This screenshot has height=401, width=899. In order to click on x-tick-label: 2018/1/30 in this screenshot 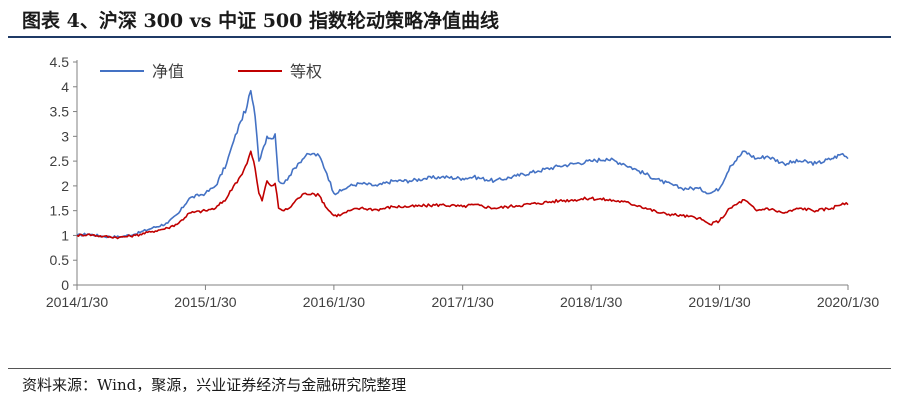, I will do `click(591, 302)`.